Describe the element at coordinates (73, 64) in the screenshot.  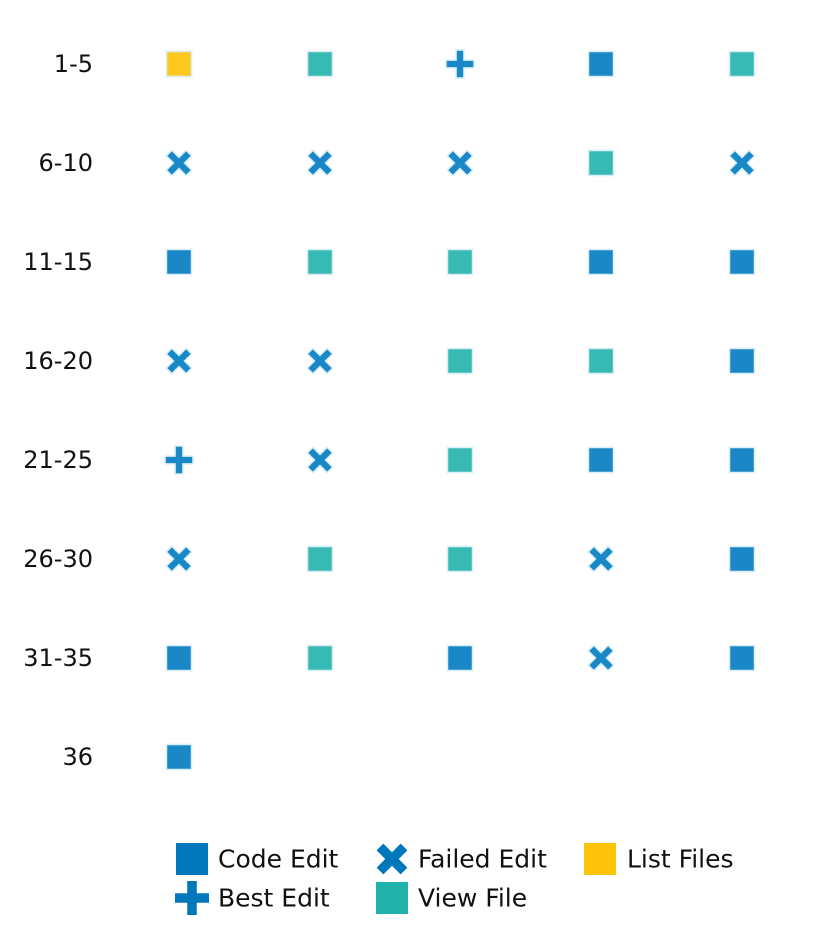
I see `row-label: 1-5` at that location.